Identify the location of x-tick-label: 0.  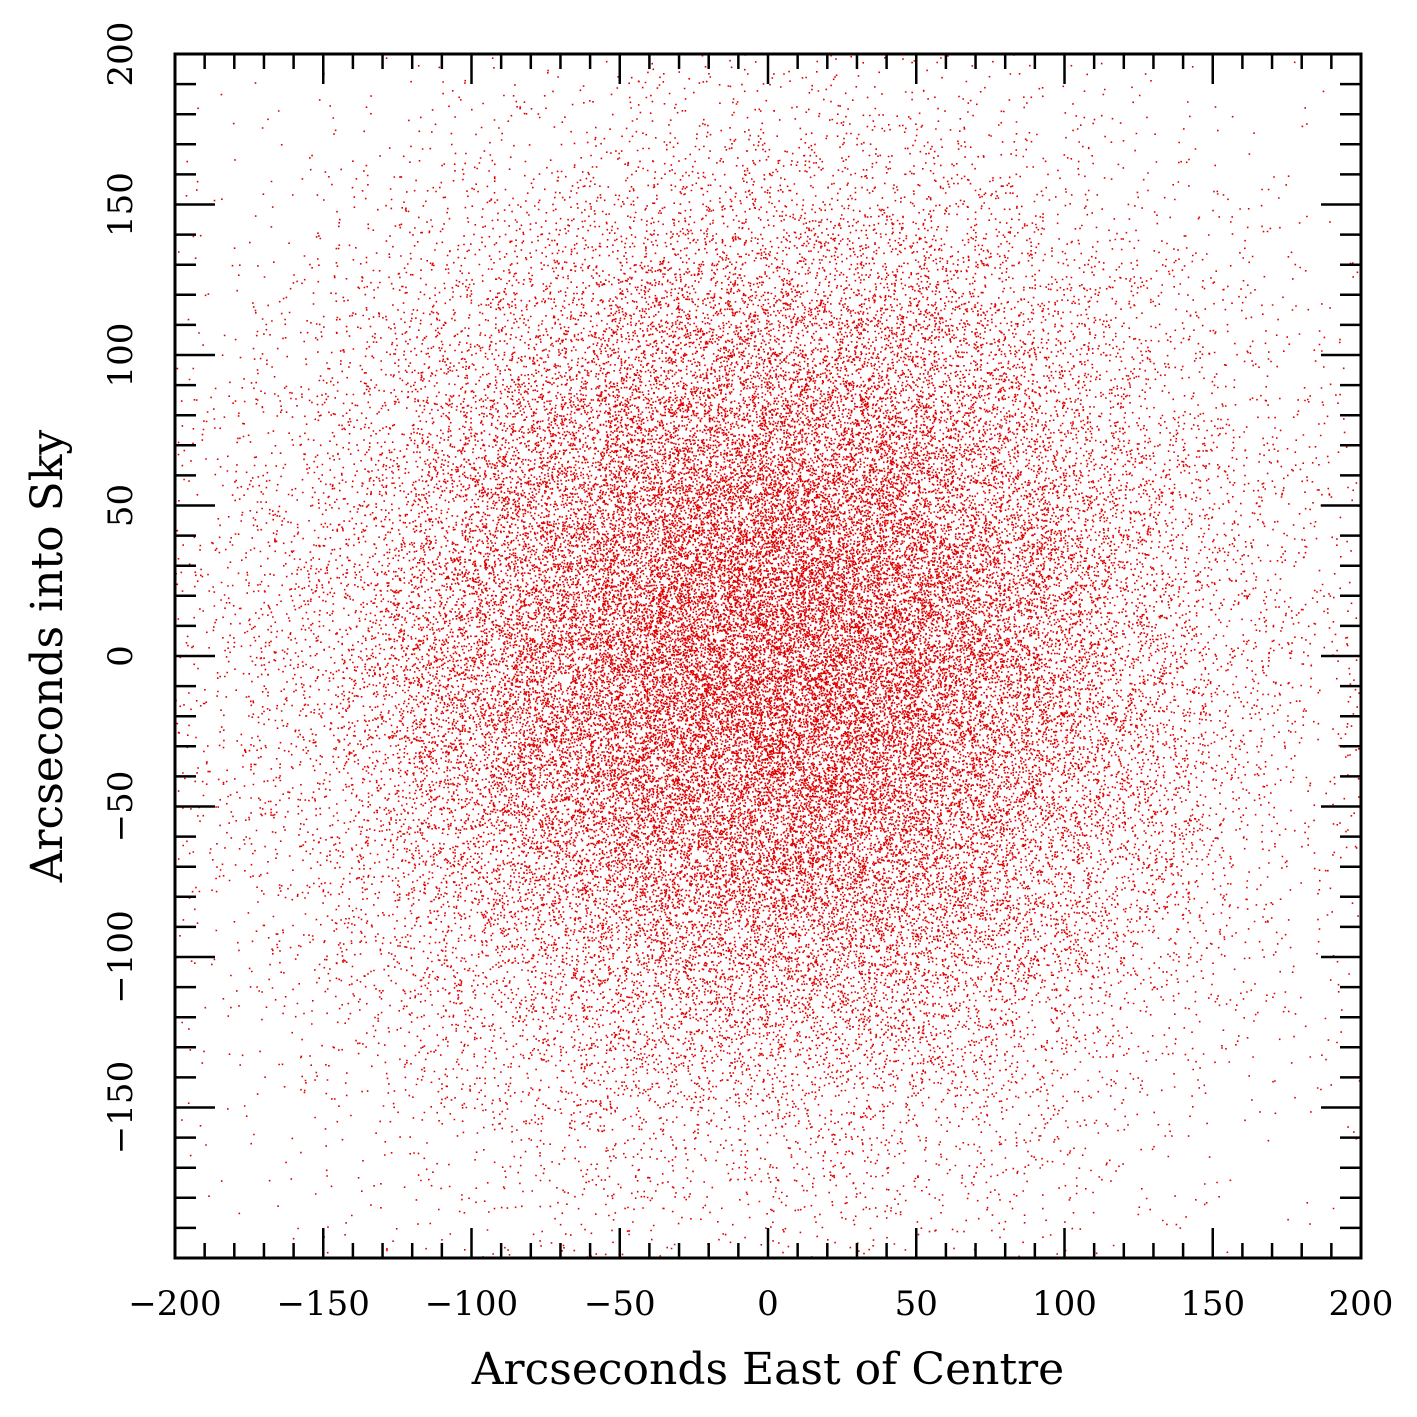
(768, 1304).